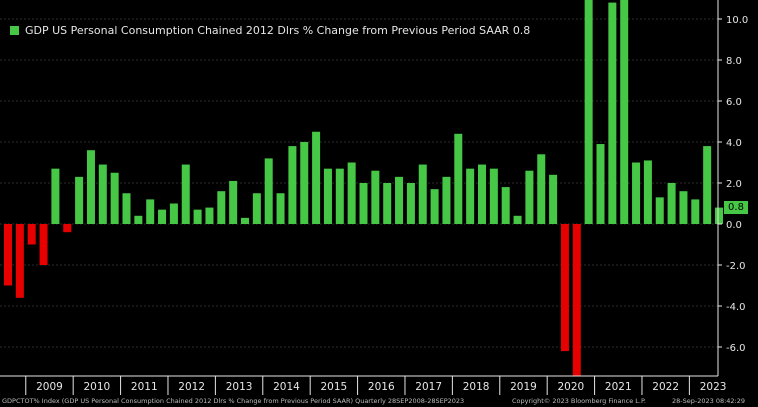  Describe the element at coordinates (162, 216) in the screenshot. I see `bar-2011Q4` at that location.